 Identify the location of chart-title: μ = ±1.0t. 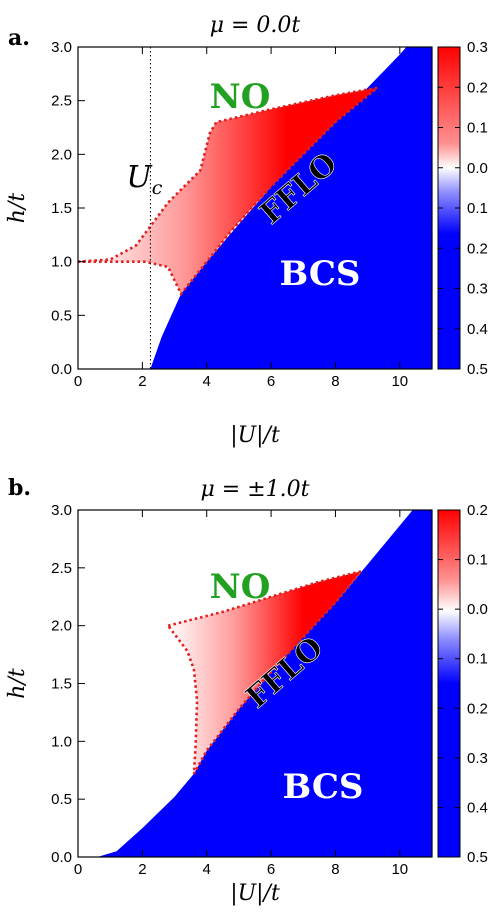
(255, 489).